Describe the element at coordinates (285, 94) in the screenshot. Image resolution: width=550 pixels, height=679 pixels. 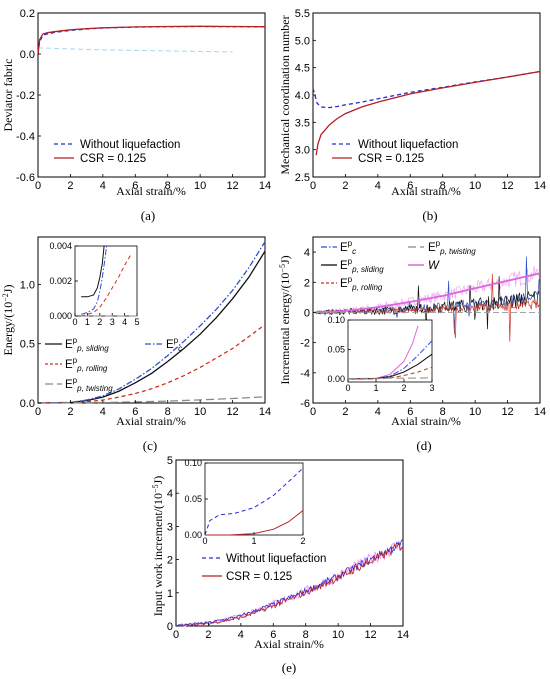
I see `y-axis-label: Mechanical coordination number` at that location.